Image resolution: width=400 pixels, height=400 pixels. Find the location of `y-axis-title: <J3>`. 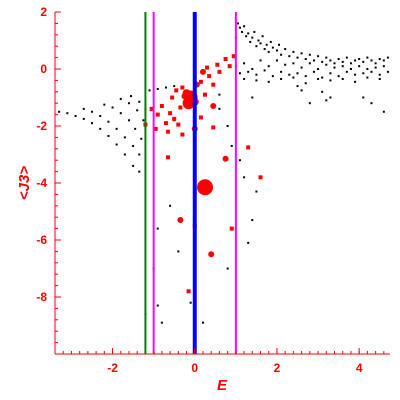

y-axis-title: <J3> is located at coordinates (24, 183).